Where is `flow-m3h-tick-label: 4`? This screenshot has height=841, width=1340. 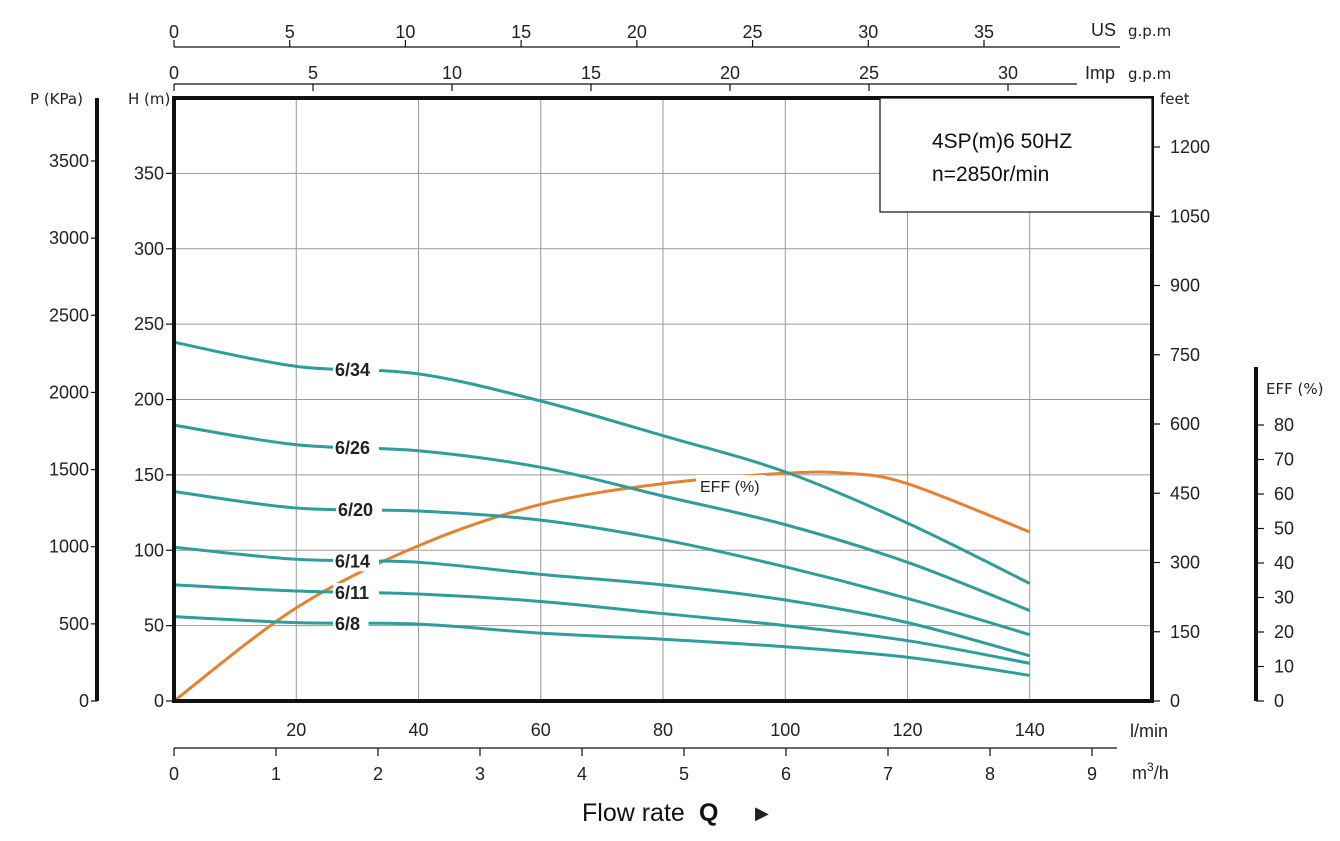 flow-m3h-tick-label: 4 is located at coordinates (582, 774).